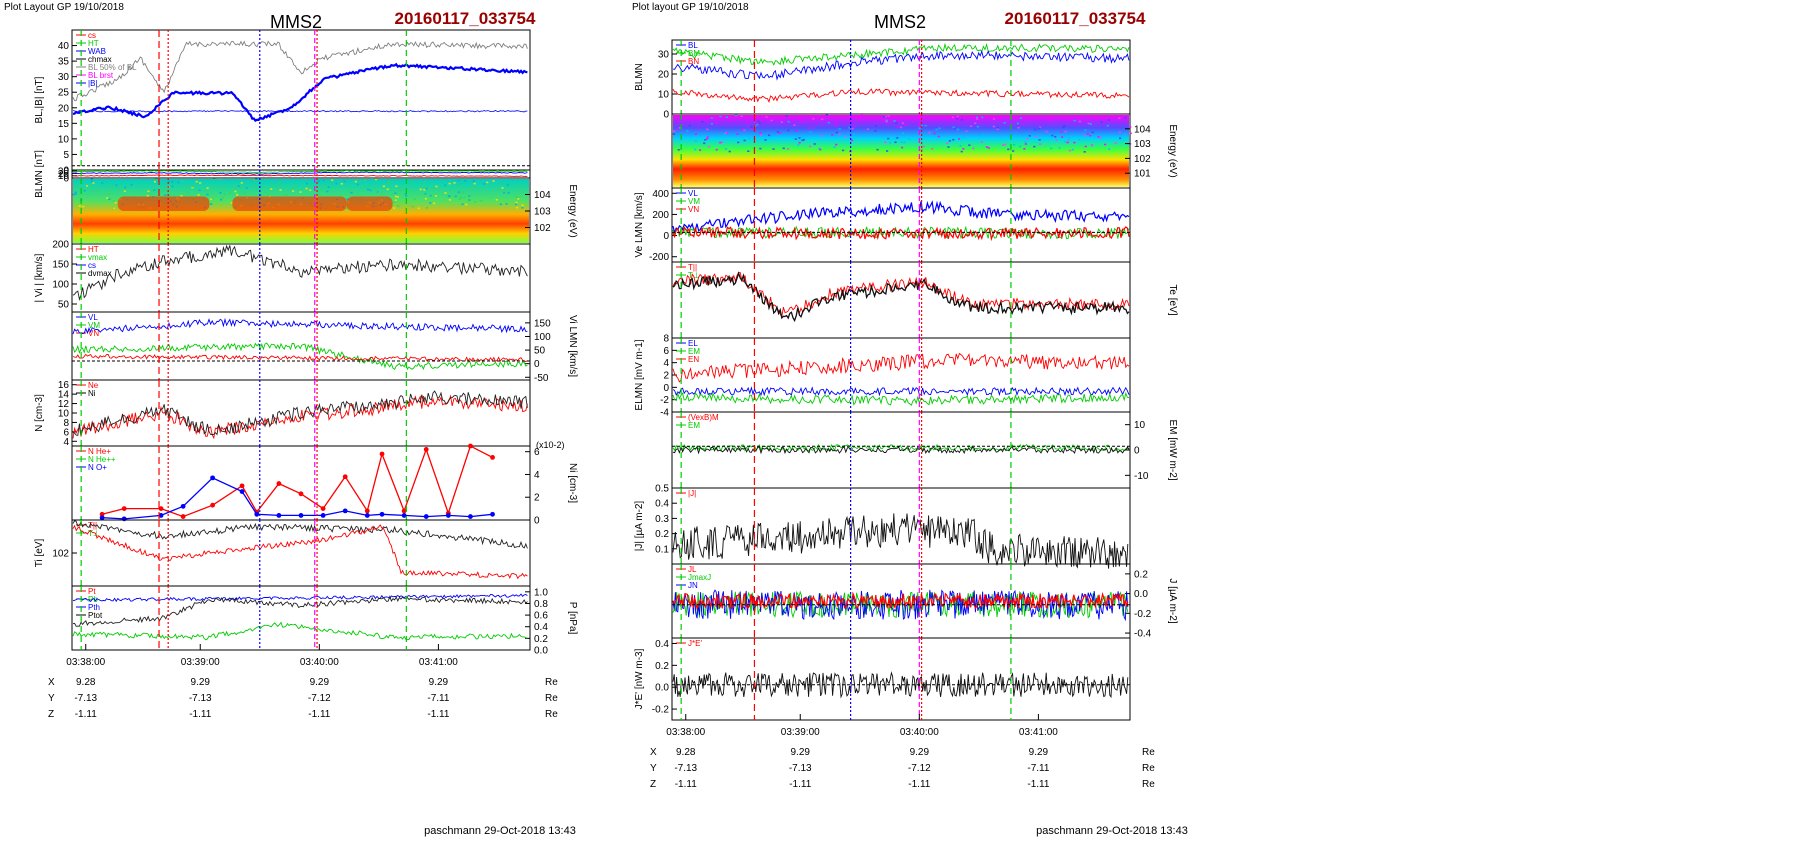 This screenshot has height=841, width=1804. I want to click on panel-8: -0.2 0.0 0.2 0.4 J*E' [nW m-3] J*E', so click(882, 679).